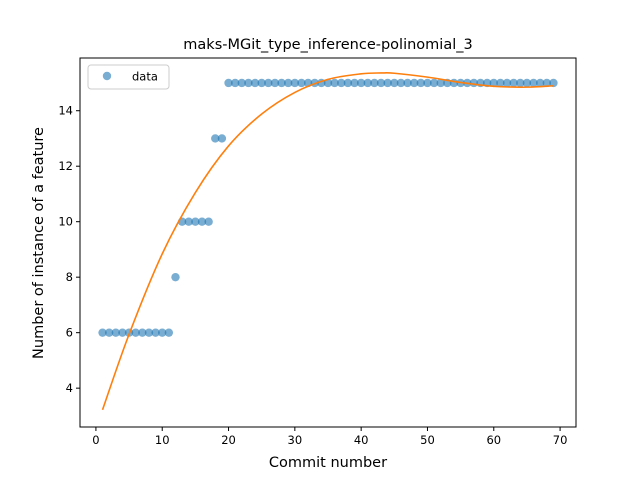 The width and height of the screenshot is (640, 480). Describe the element at coordinates (65, 166) in the screenshot. I see `y-tick-label: 12` at that location.